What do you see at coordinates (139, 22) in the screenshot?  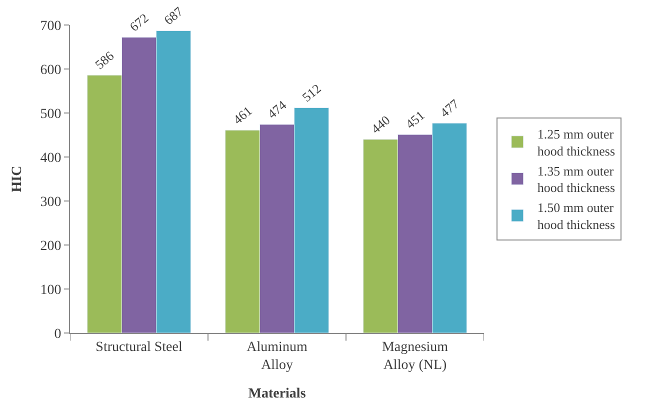 I see `data-label: 672` at bounding box center [139, 22].